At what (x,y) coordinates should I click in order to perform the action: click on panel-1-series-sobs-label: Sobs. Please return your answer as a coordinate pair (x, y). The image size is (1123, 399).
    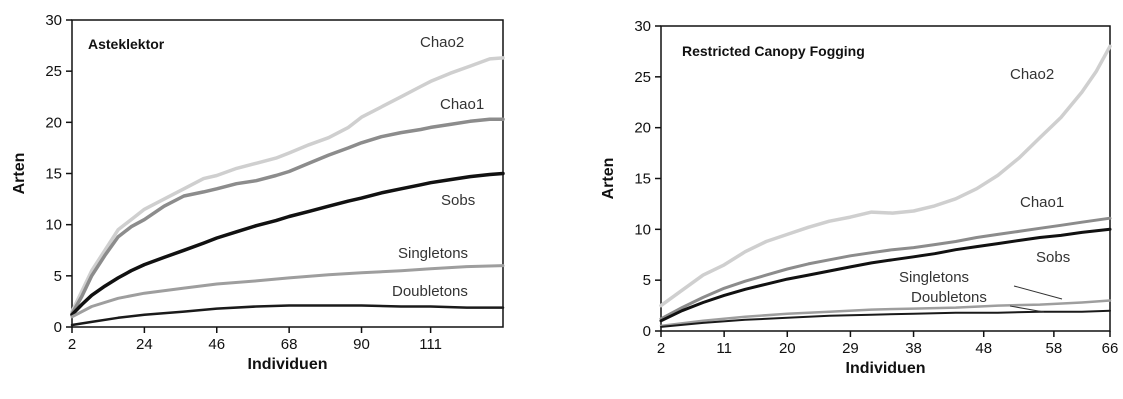
    Looking at the image, I should click on (458, 200).